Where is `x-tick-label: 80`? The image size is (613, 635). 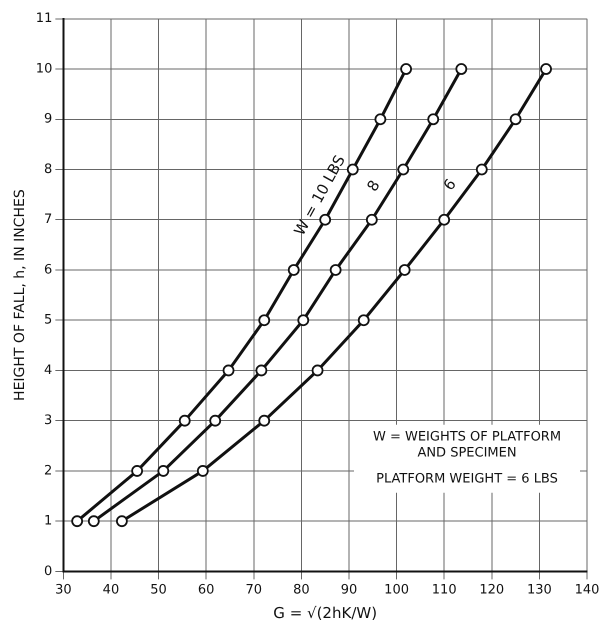 x-tick-label: 80 is located at coordinates (301, 590).